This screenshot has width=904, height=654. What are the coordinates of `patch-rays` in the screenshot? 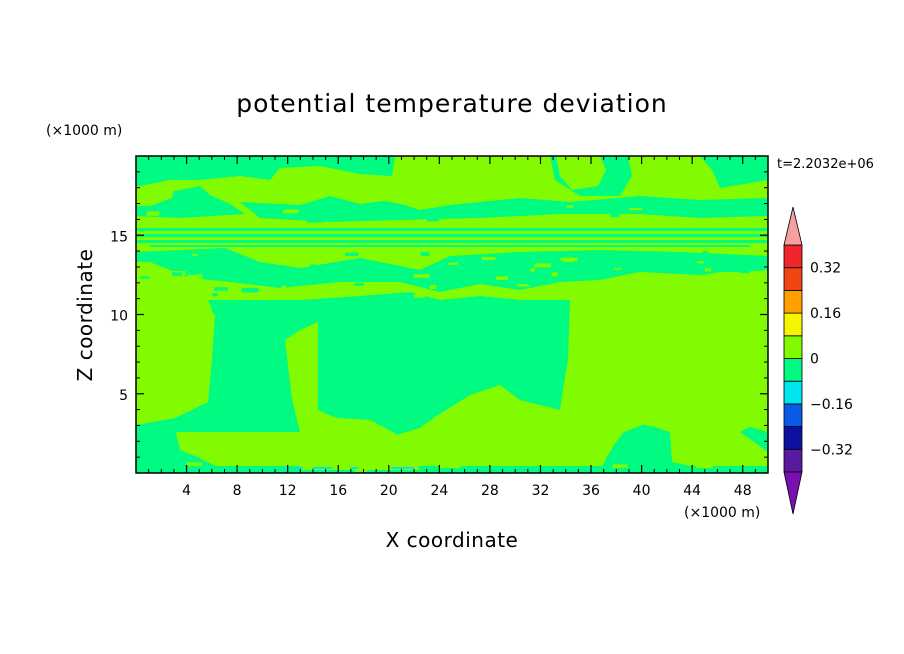 It's located at (405, 191).